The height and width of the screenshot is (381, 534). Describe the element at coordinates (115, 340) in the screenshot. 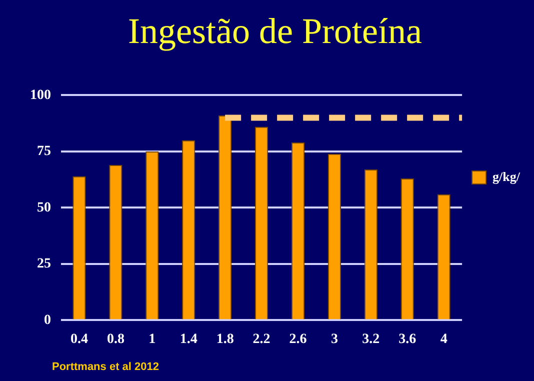

I see `x-tick-label: 0.8` at that location.